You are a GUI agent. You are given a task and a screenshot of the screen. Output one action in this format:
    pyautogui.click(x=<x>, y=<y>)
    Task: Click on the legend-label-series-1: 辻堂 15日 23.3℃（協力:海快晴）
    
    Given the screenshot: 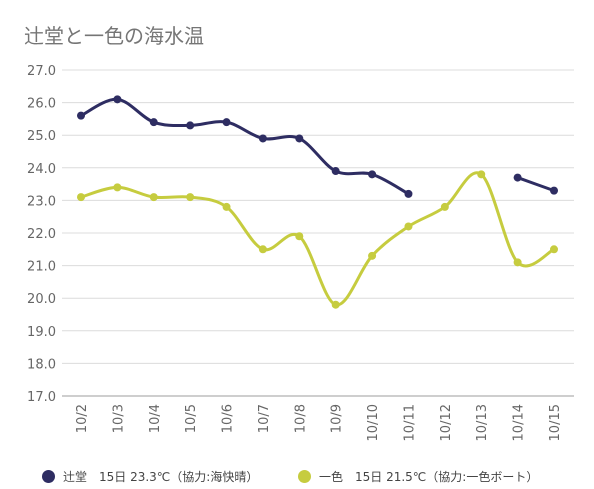 What is the action you would take?
    pyautogui.click(x=161, y=476)
    